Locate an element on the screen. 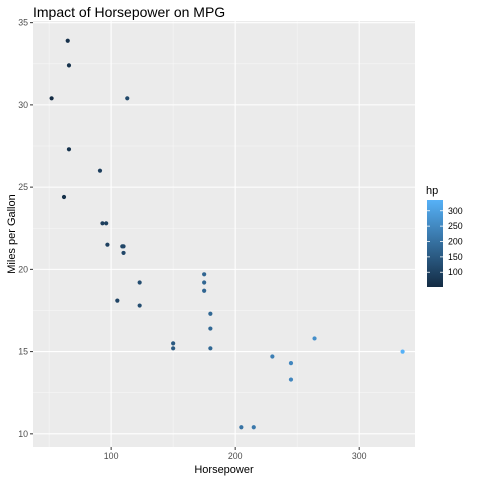 Image resolution: width=480 pixels, height=480 pixels. legend-tick-label: 300 is located at coordinates (455, 211).